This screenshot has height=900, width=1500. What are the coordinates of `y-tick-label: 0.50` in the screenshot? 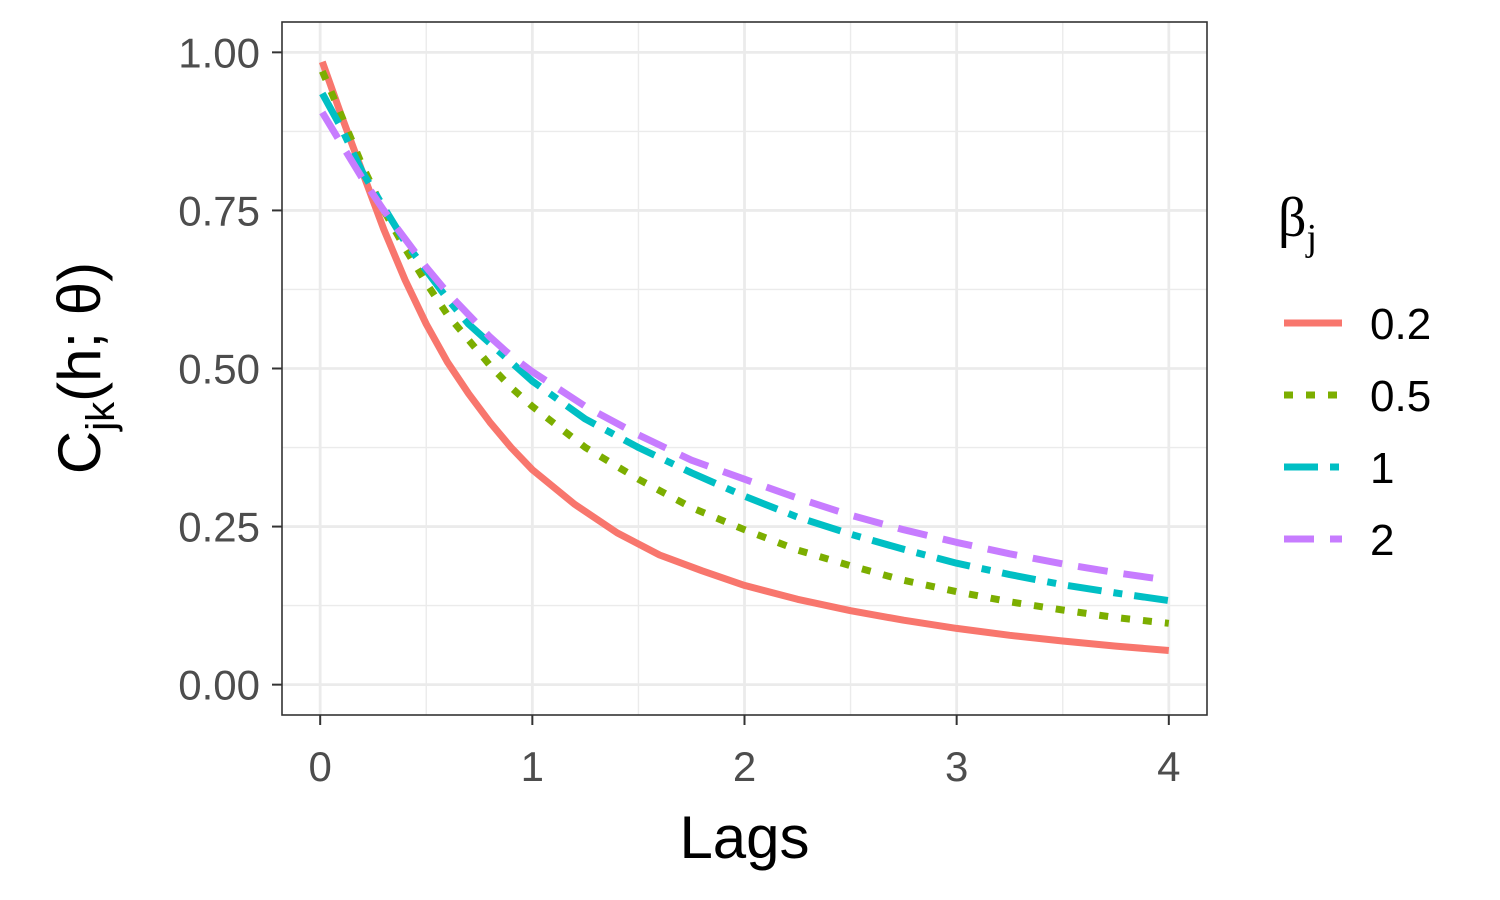 It's located at (219, 369).